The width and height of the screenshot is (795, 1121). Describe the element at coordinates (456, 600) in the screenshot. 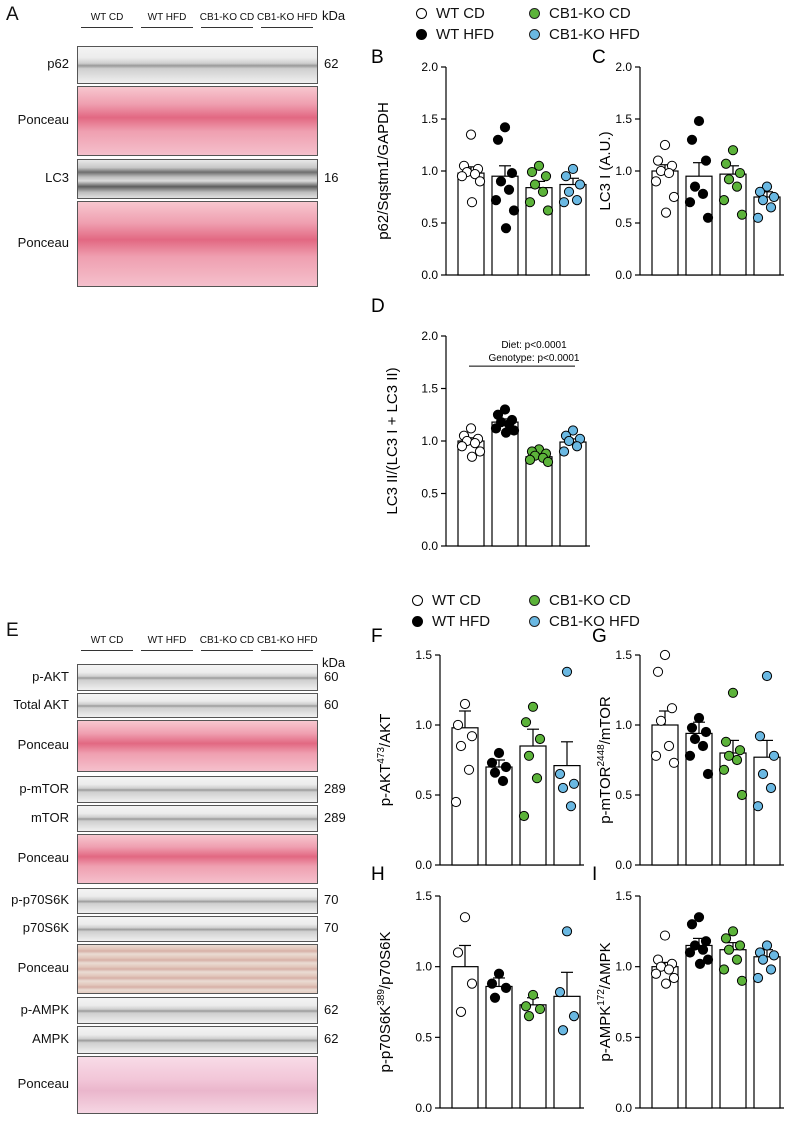

I see `legend-label: WT CD` at that location.